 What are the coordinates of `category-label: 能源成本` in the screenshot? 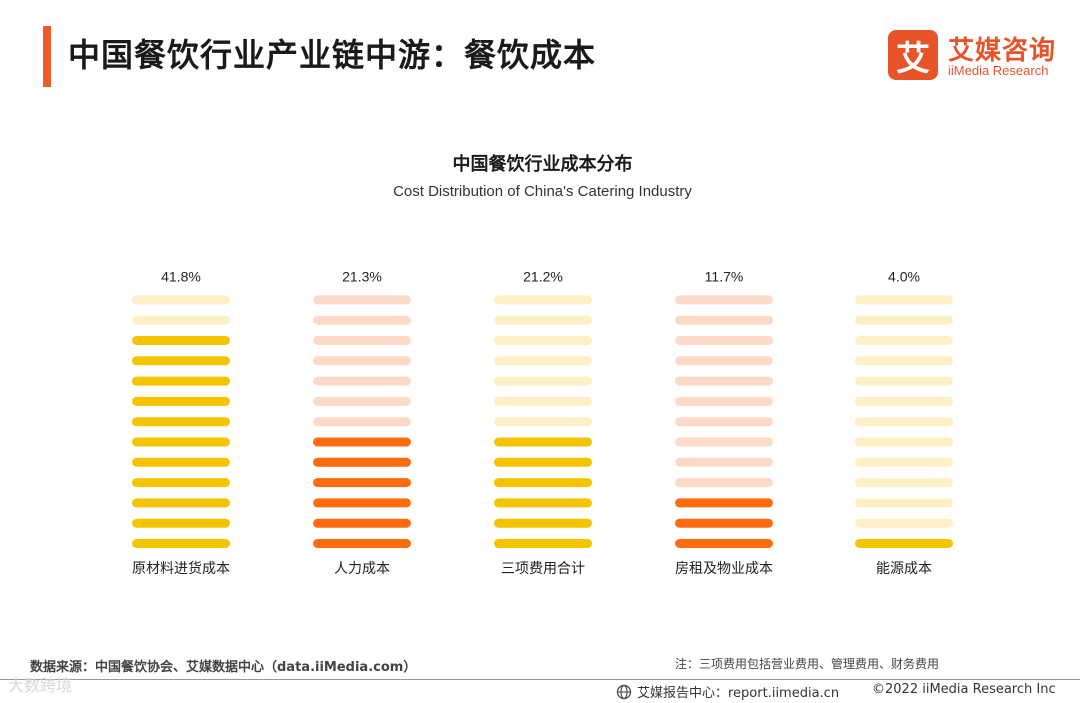 It's located at (904, 569).